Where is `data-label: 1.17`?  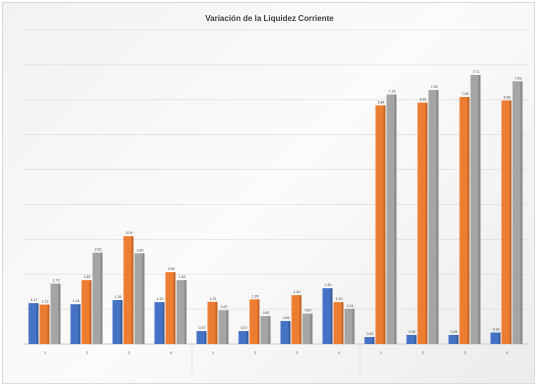 data-label: 1.17 is located at coordinates (34, 300).